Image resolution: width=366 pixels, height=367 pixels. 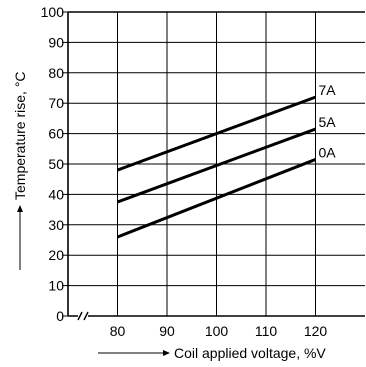 What do you see at coordinates (167, 331) in the screenshot?
I see `x-tick-label-90: 90` at bounding box center [167, 331].